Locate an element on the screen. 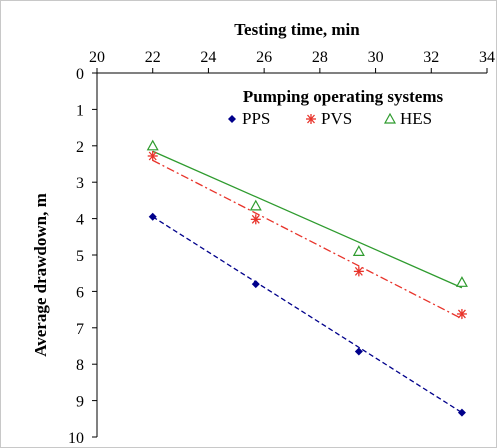  y-tick-label: 4 is located at coordinates (80, 220).